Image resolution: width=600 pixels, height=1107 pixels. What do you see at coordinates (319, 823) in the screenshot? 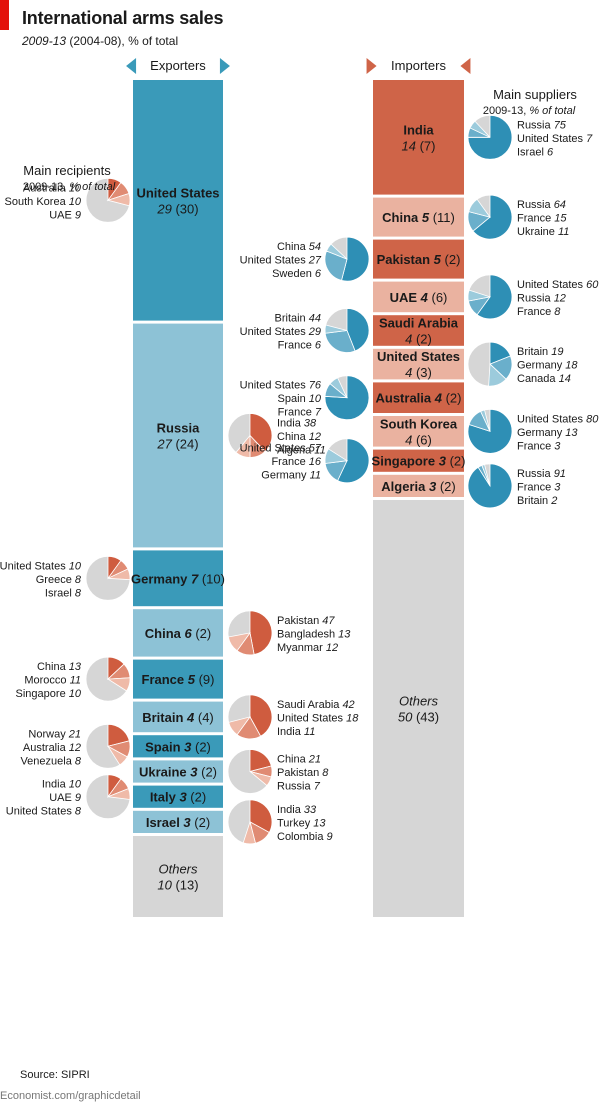
I see `exporter-israel-recipient-label-value: 13` at bounding box center [319, 823].